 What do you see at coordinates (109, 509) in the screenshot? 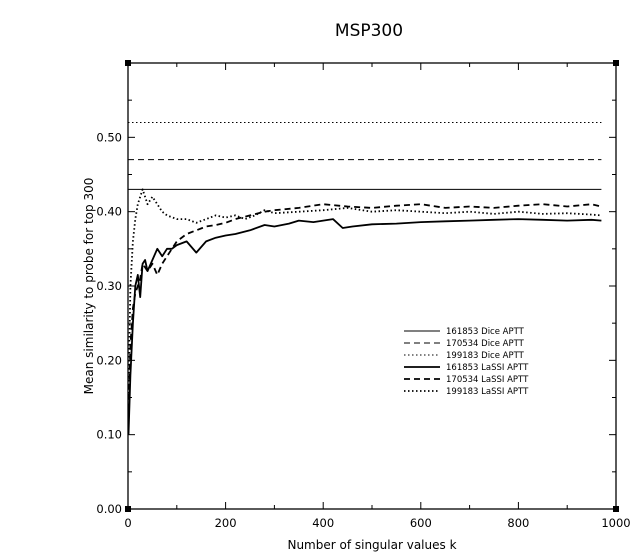
I see `y-tick-label: 0.00` at bounding box center [109, 509].